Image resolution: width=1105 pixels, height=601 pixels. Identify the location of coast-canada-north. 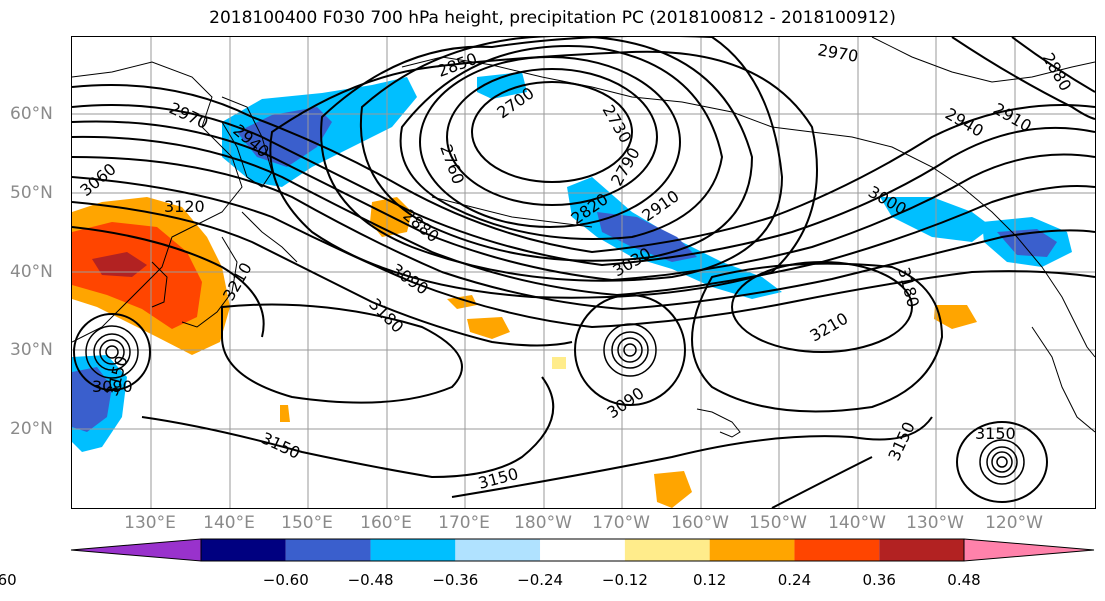
(983, 60).